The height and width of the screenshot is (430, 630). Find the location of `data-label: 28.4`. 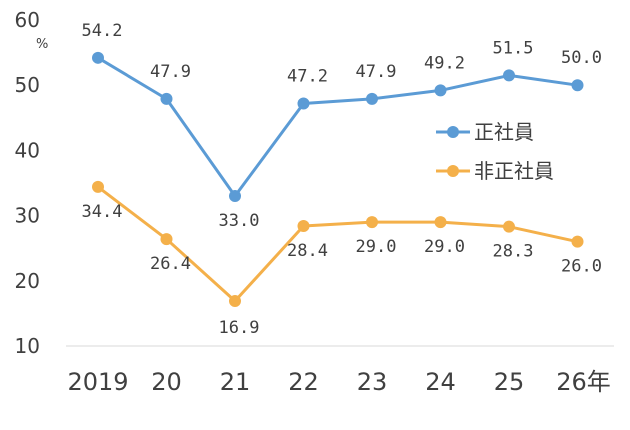

data-label: 28.4 is located at coordinates (307, 251).